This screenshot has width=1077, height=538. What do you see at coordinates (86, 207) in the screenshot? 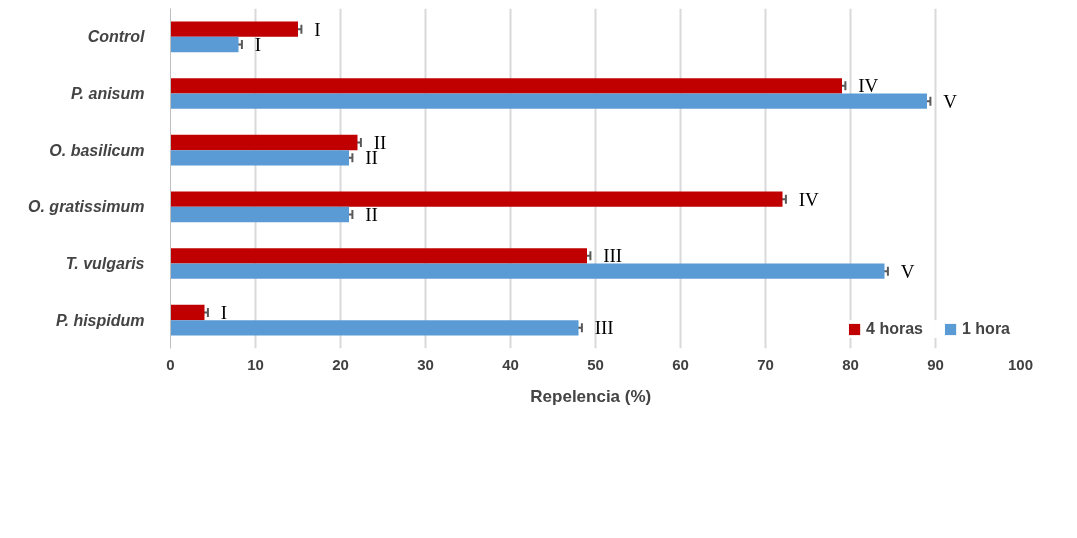
I see `y-tick-label: O. gratissimum` at bounding box center [86, 207].